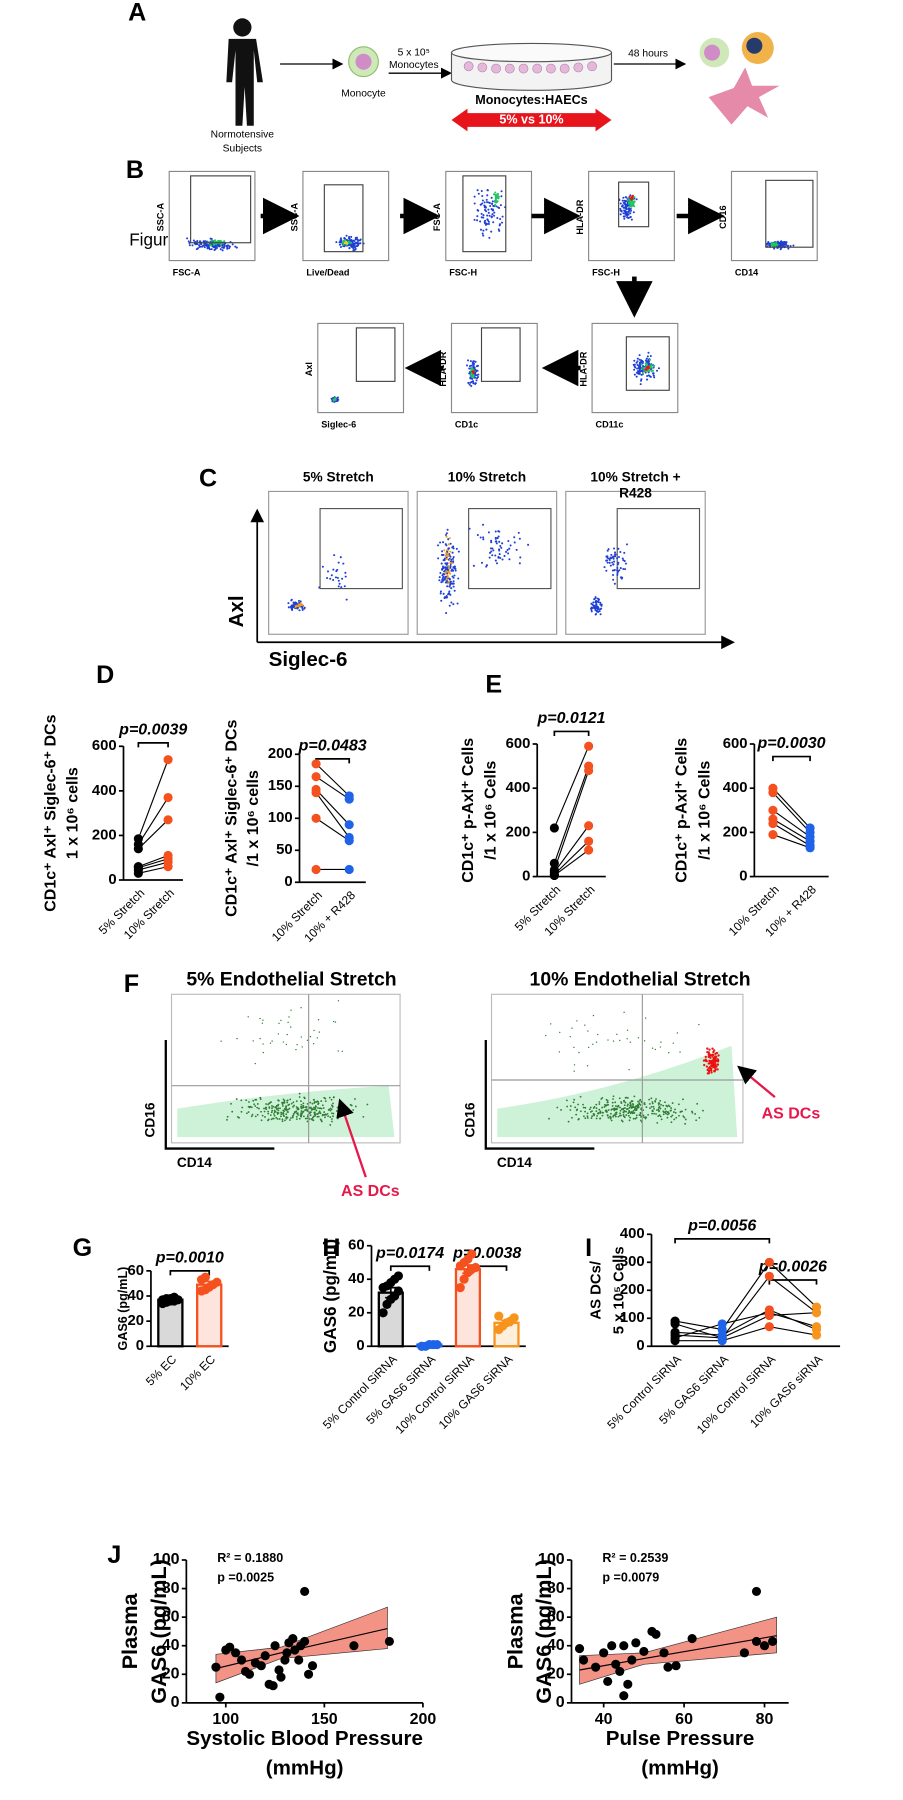 This screenshot has width=903, height=1800. Describe the element at coordinates (682, 810) in the screenshot. I see `y-axis-label: CD1c⁺ p-Axl⁺ Cells` at that location.